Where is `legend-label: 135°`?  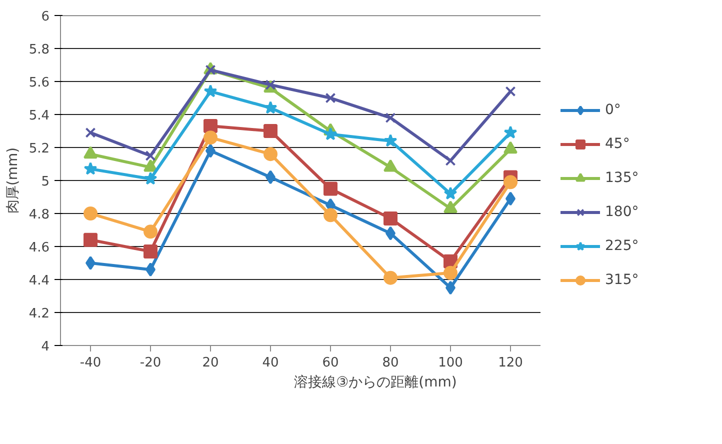 legend-label: 135° is located at coordinates (622, 178).